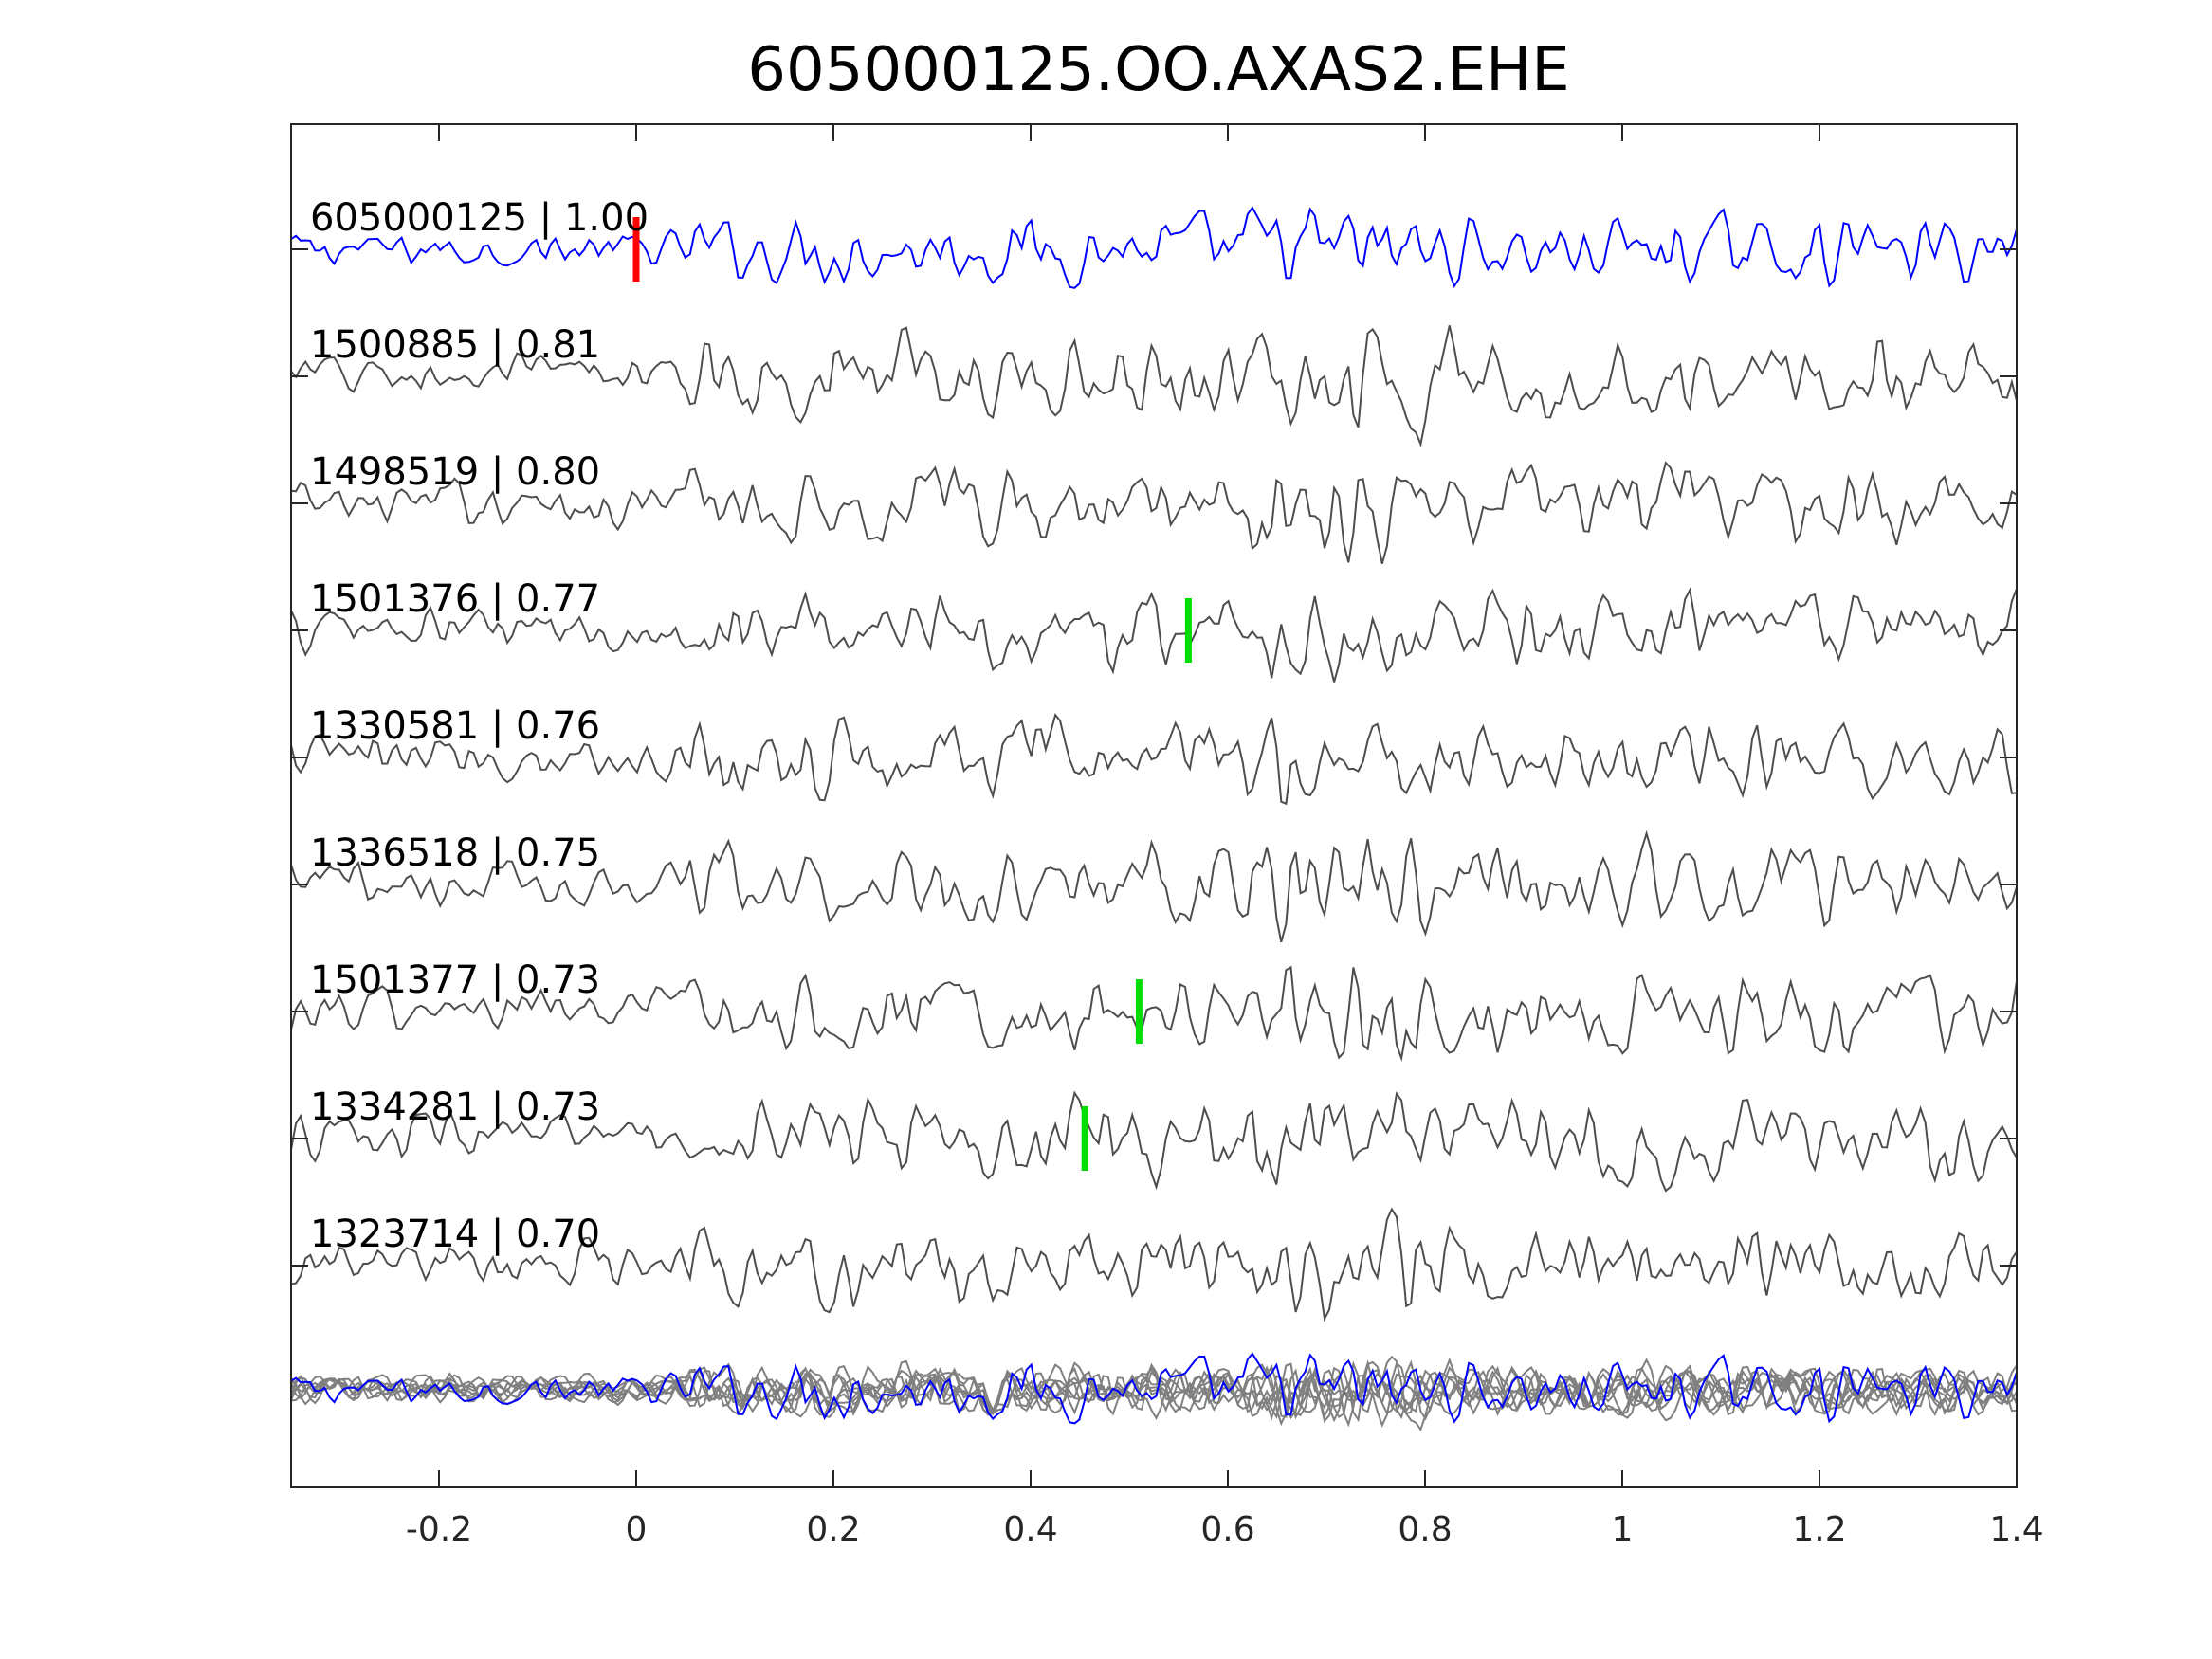  What do you see at coordinates (1158, 70) in the screenshot?
I see `chart-title: 605000125.OO.AXAS2.EHE` at bounding box center [1158, 70].